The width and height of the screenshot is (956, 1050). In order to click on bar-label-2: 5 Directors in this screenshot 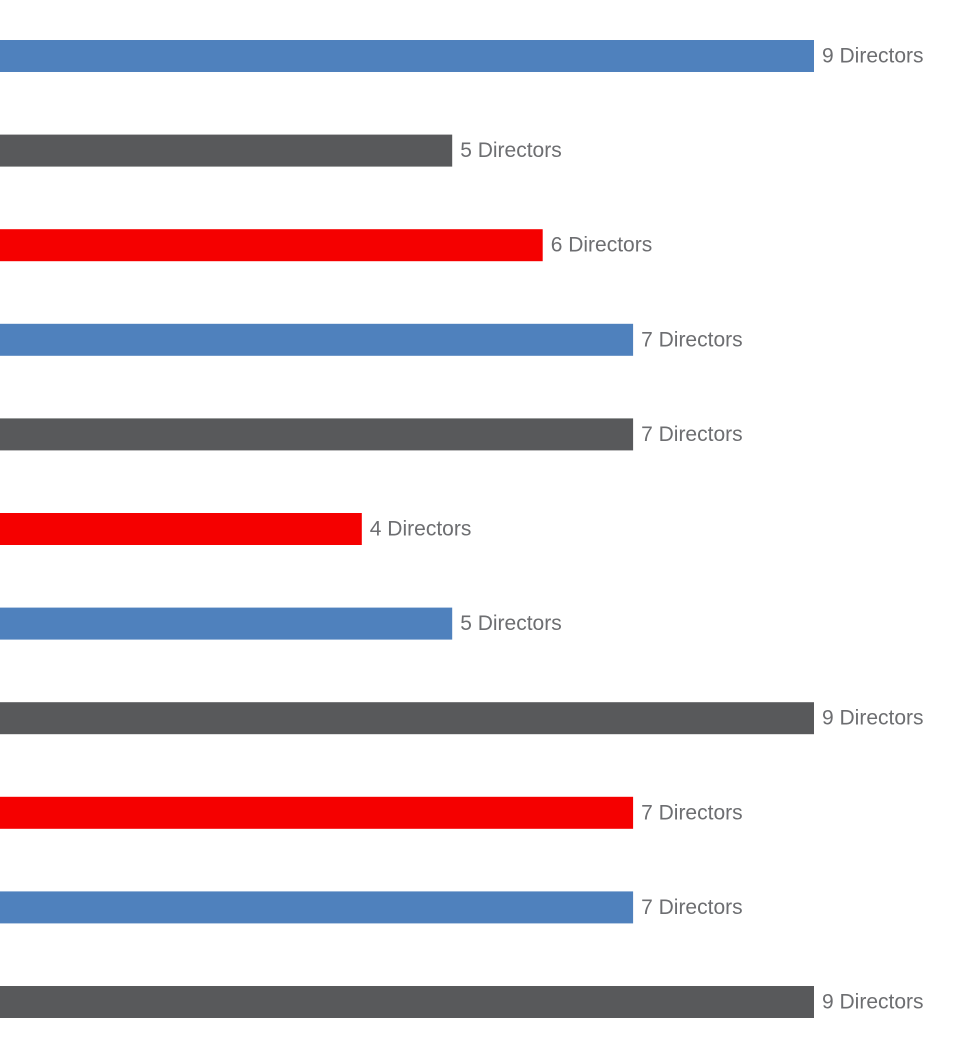, I will do `click(511, 150)`.